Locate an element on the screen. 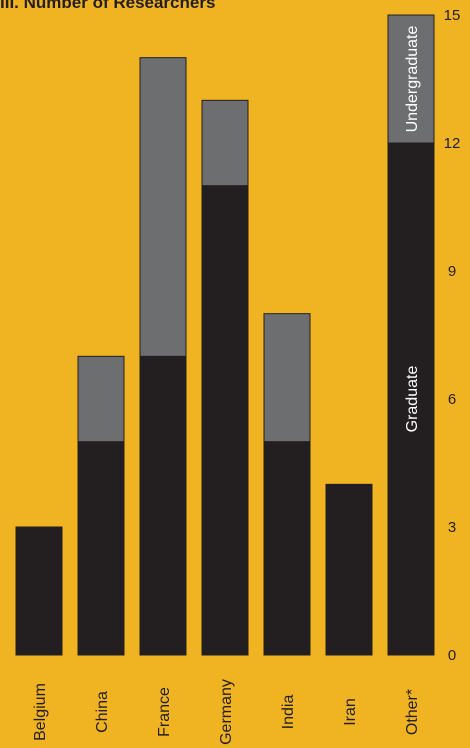  y-tick-label: 9 is located at coordinates (452, 271).